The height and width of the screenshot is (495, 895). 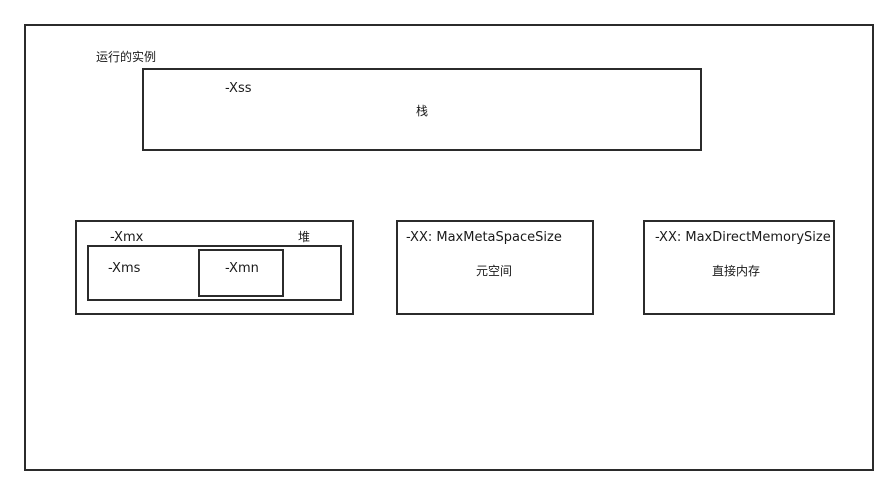 I want to click on heap-label: 堆, so click(x=304, y=237).